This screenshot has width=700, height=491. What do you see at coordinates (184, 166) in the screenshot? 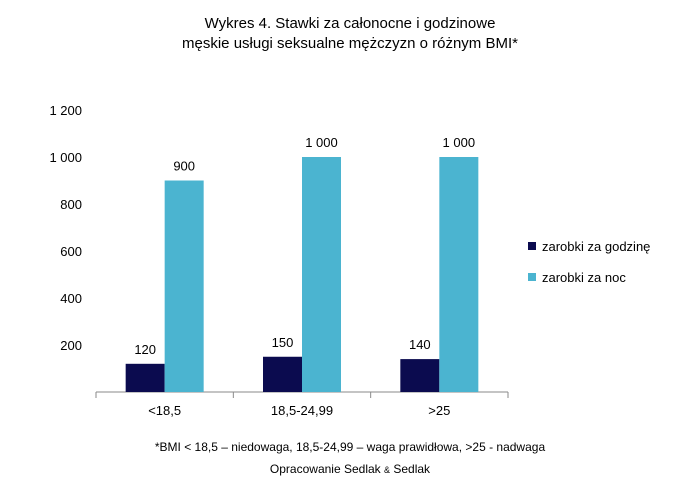
I see `data-label-night: 900` at bounding box center [184, 166].